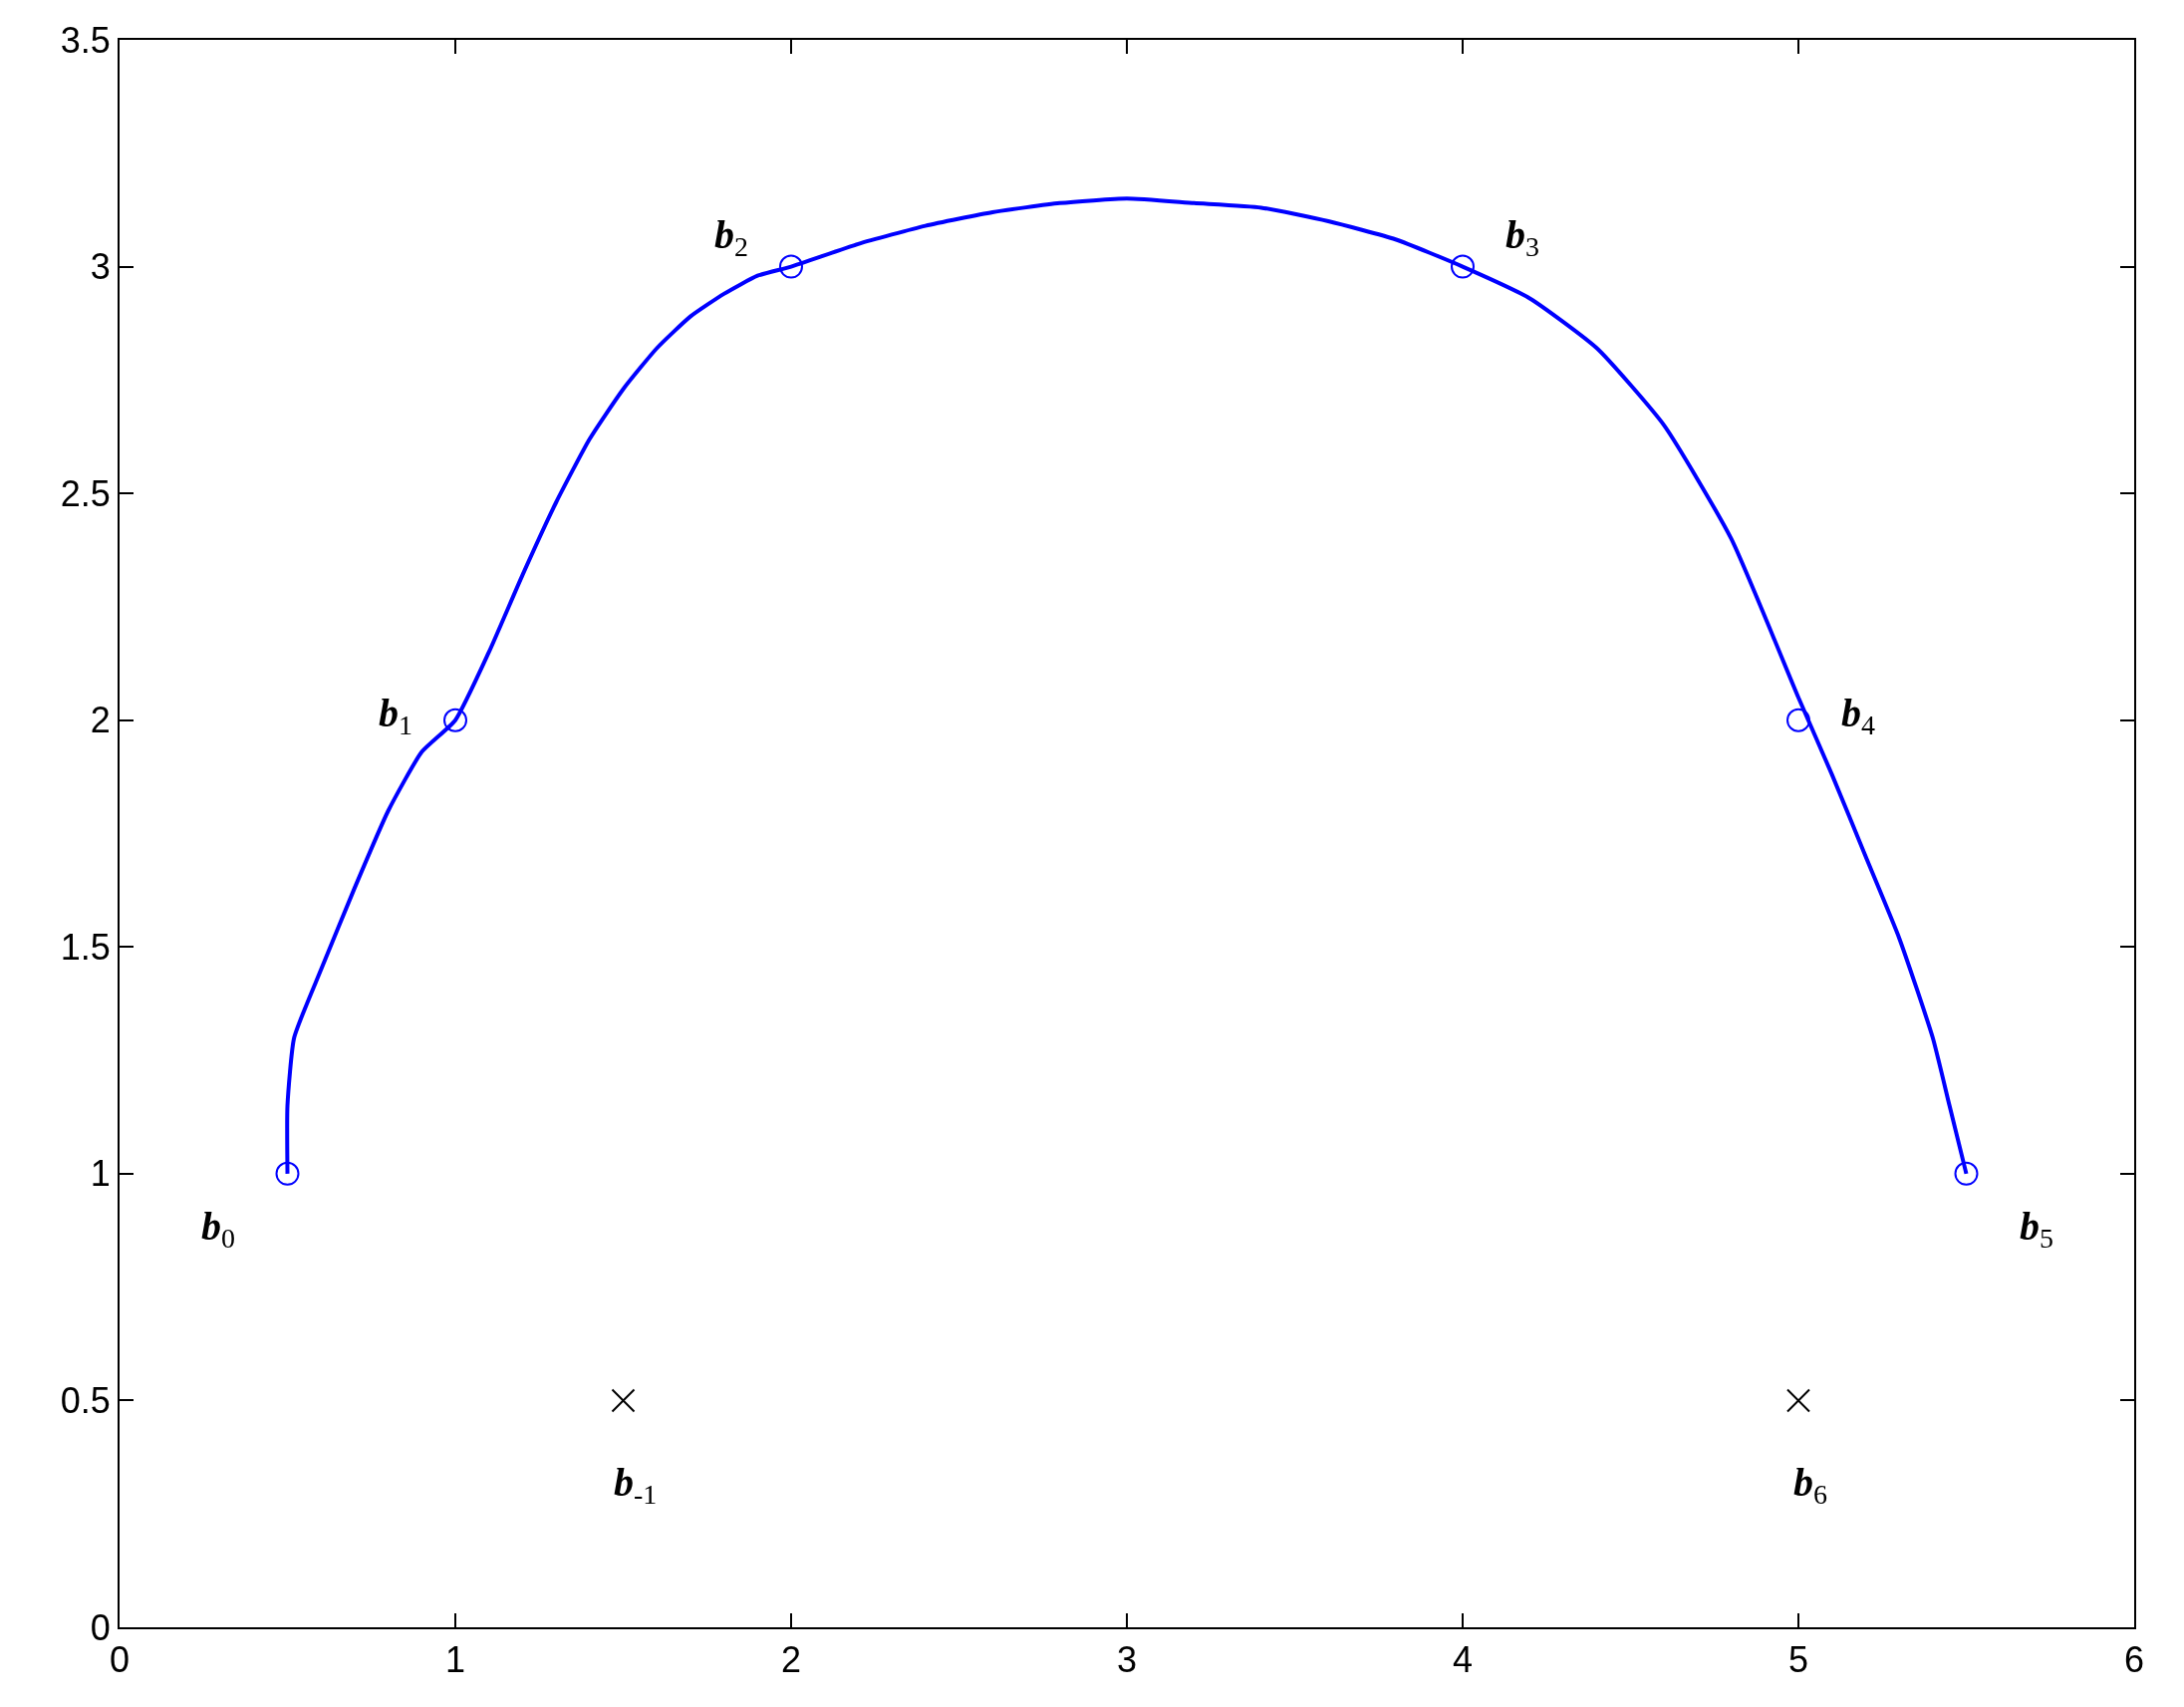  What do you see at coordinates (85, 1401) in the screenshot?
I see `y-tick-label: 0.5` at bounding box center [85, 1401].